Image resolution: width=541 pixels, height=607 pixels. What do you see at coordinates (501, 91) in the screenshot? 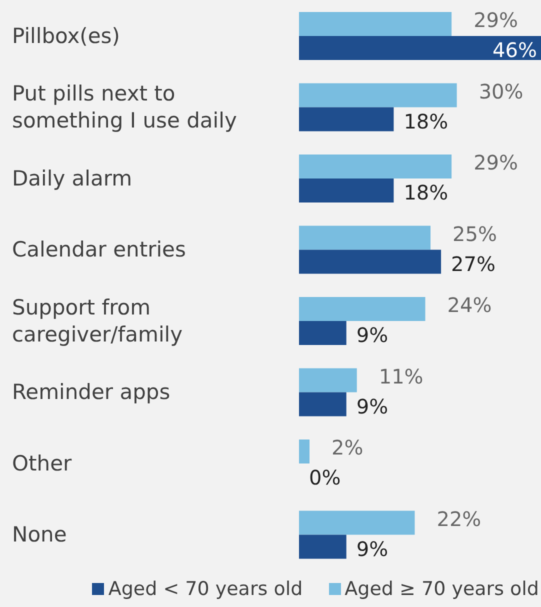
I see `data-label: 30%` at bounding box center [501, 91].